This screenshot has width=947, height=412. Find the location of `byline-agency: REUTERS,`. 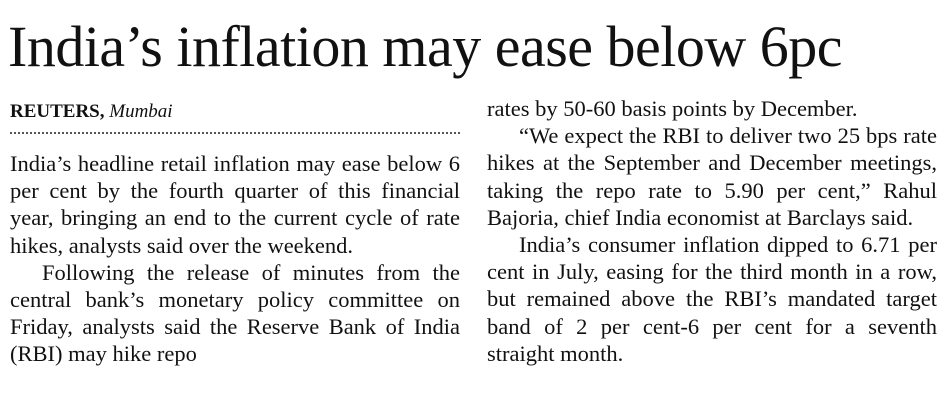

byline-agency: REUTERS, is located at coordinates (57, 111).